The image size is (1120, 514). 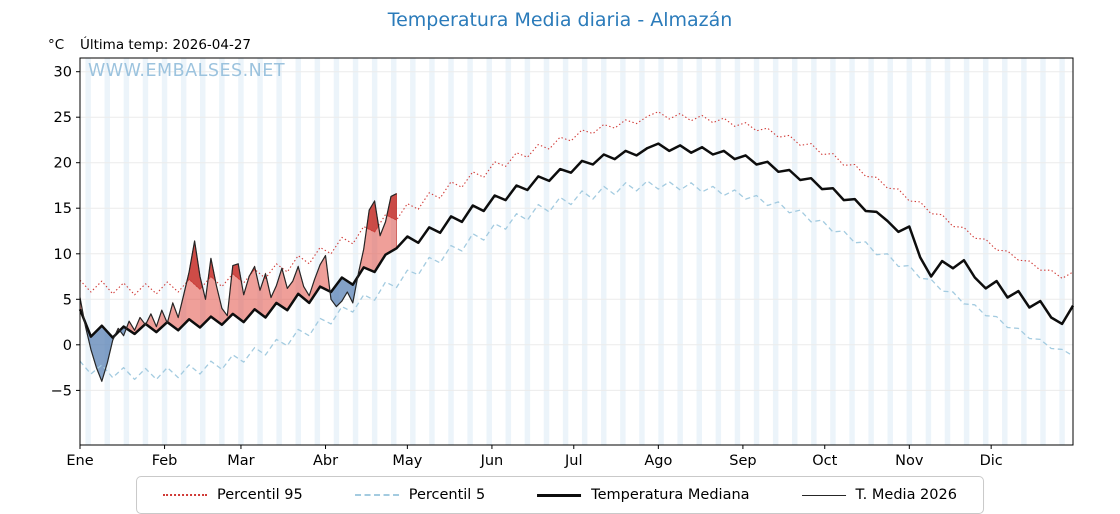 I want to click on svg-text: Ago, so click(x=658, y=461).